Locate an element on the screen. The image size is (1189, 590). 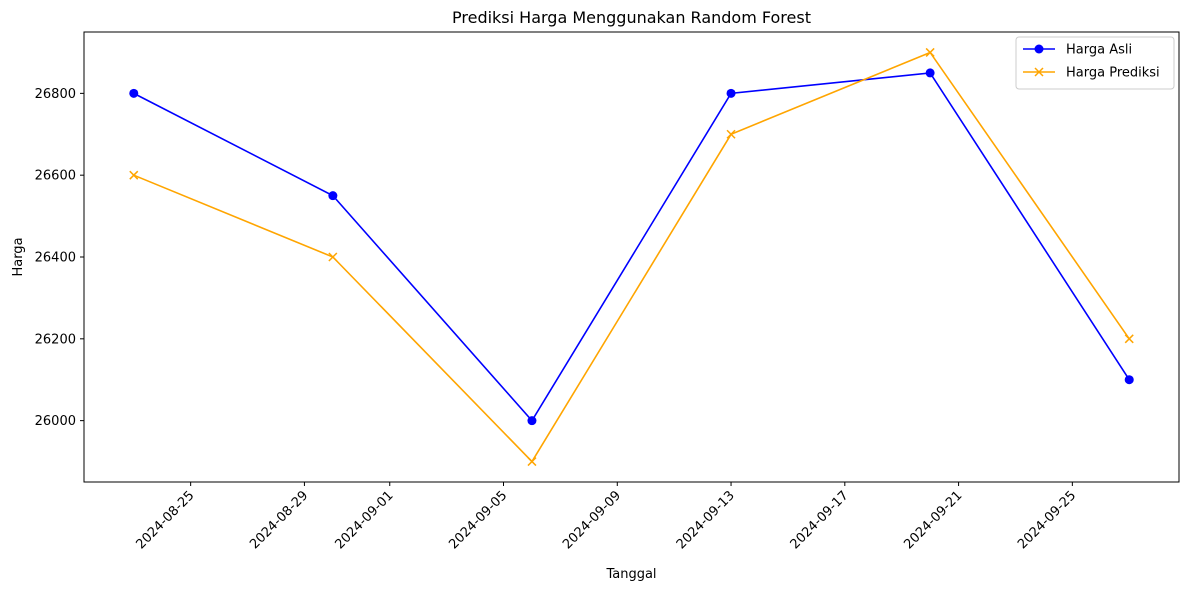
y-axis: 26000 26200 26400 26600 26800 is located at coordinates (59, 258).